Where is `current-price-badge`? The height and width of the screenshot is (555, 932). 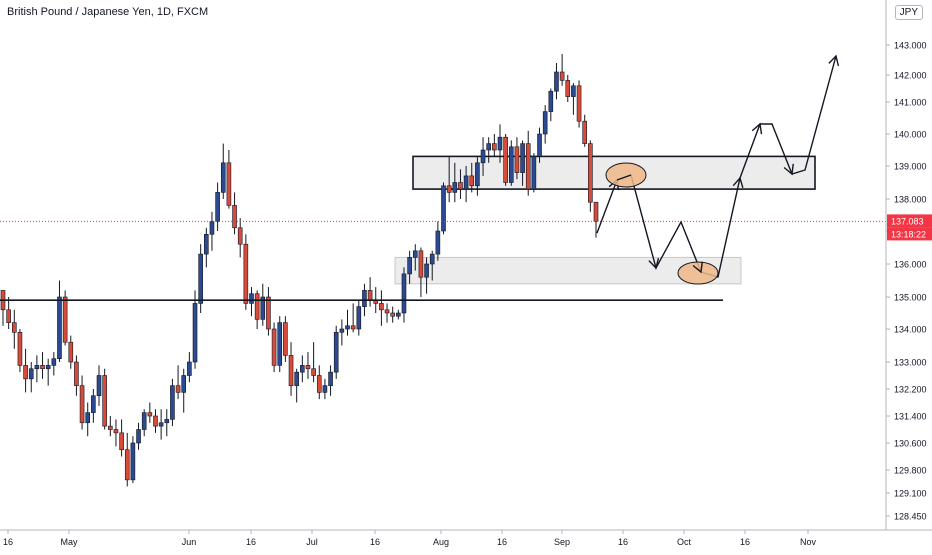
current-price-badge is located at coordinates (909, 221).